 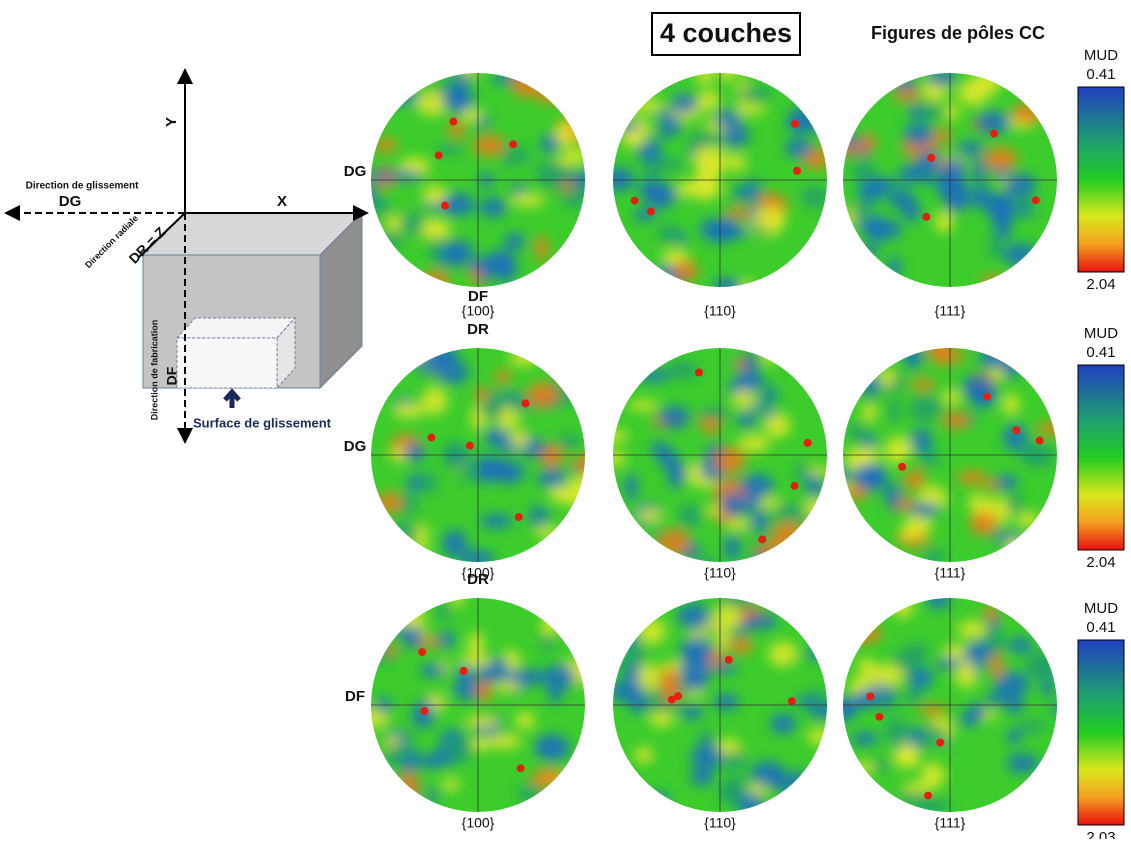 What do you see at coordinates (1101, 608) in the screenshot?
I see `colorbar-label: MUD` at bounding box center [1101, 608].